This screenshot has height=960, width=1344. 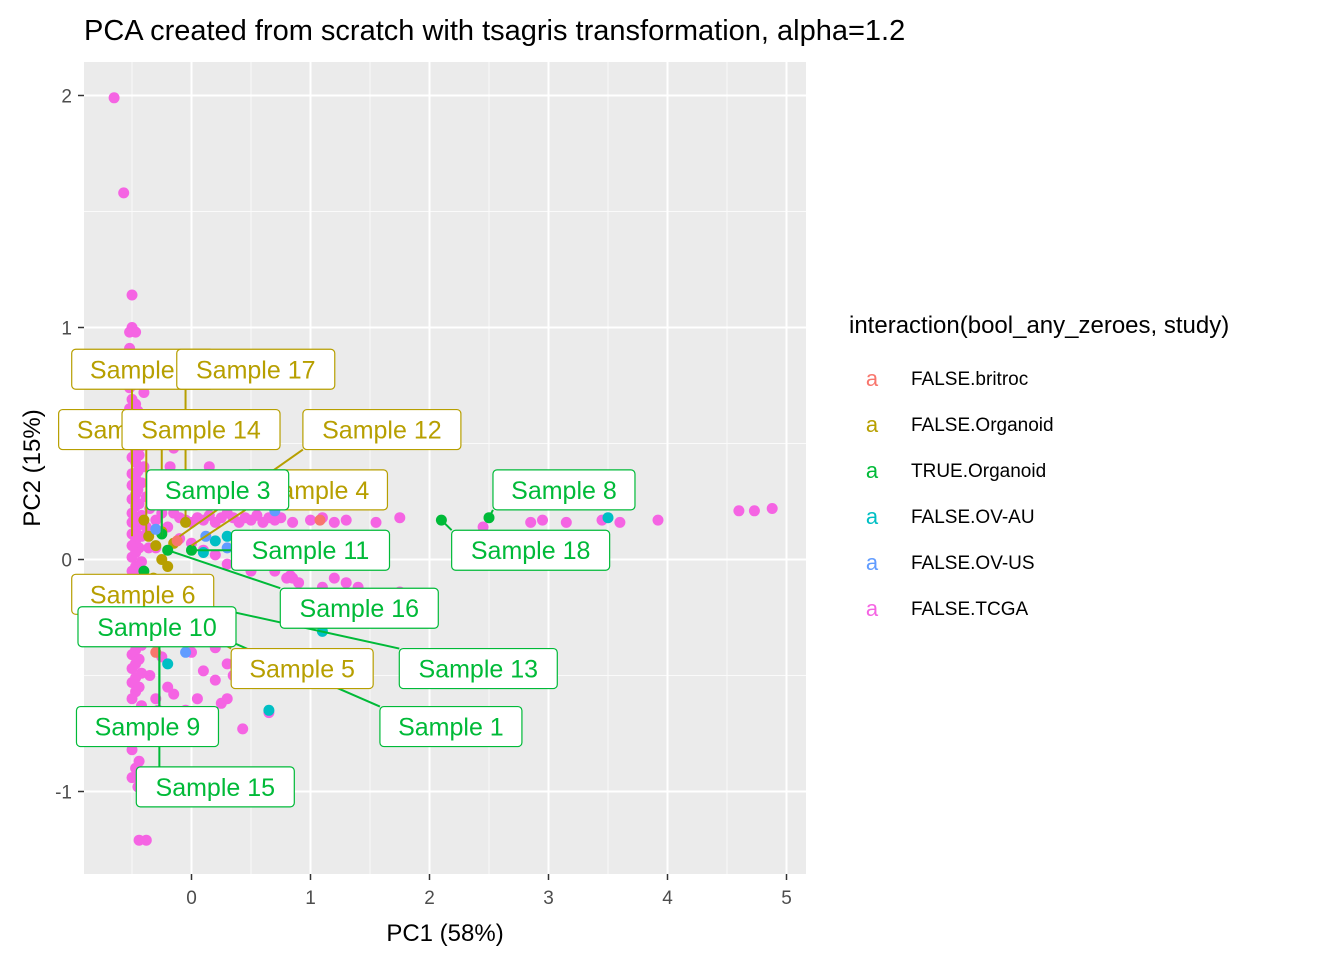 I want to click on x-tick-label: 1, so click(x=310, y=898).